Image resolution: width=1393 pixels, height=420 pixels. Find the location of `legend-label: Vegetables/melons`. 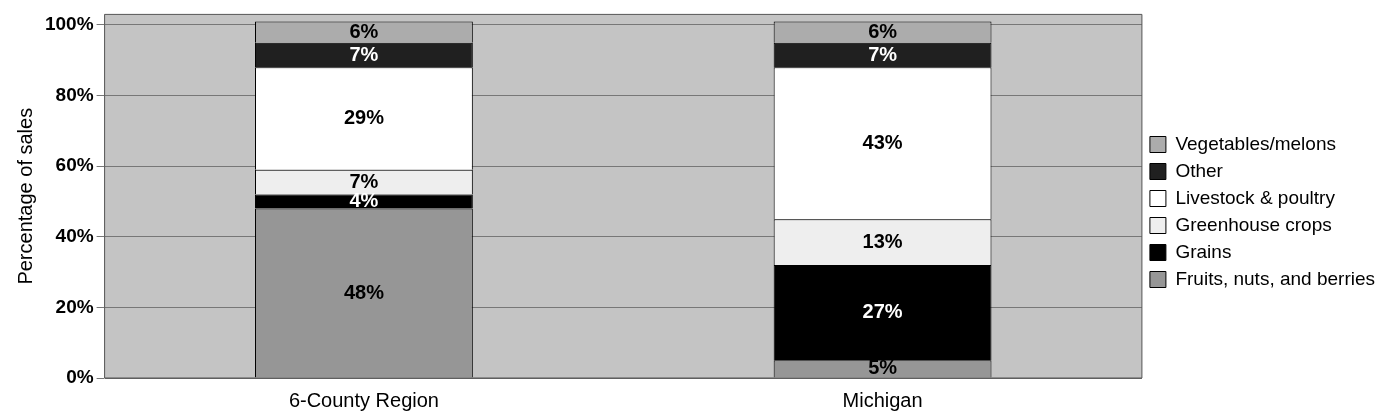

legend-label: Vegetables/melons is located at coordinates (1255, 143).